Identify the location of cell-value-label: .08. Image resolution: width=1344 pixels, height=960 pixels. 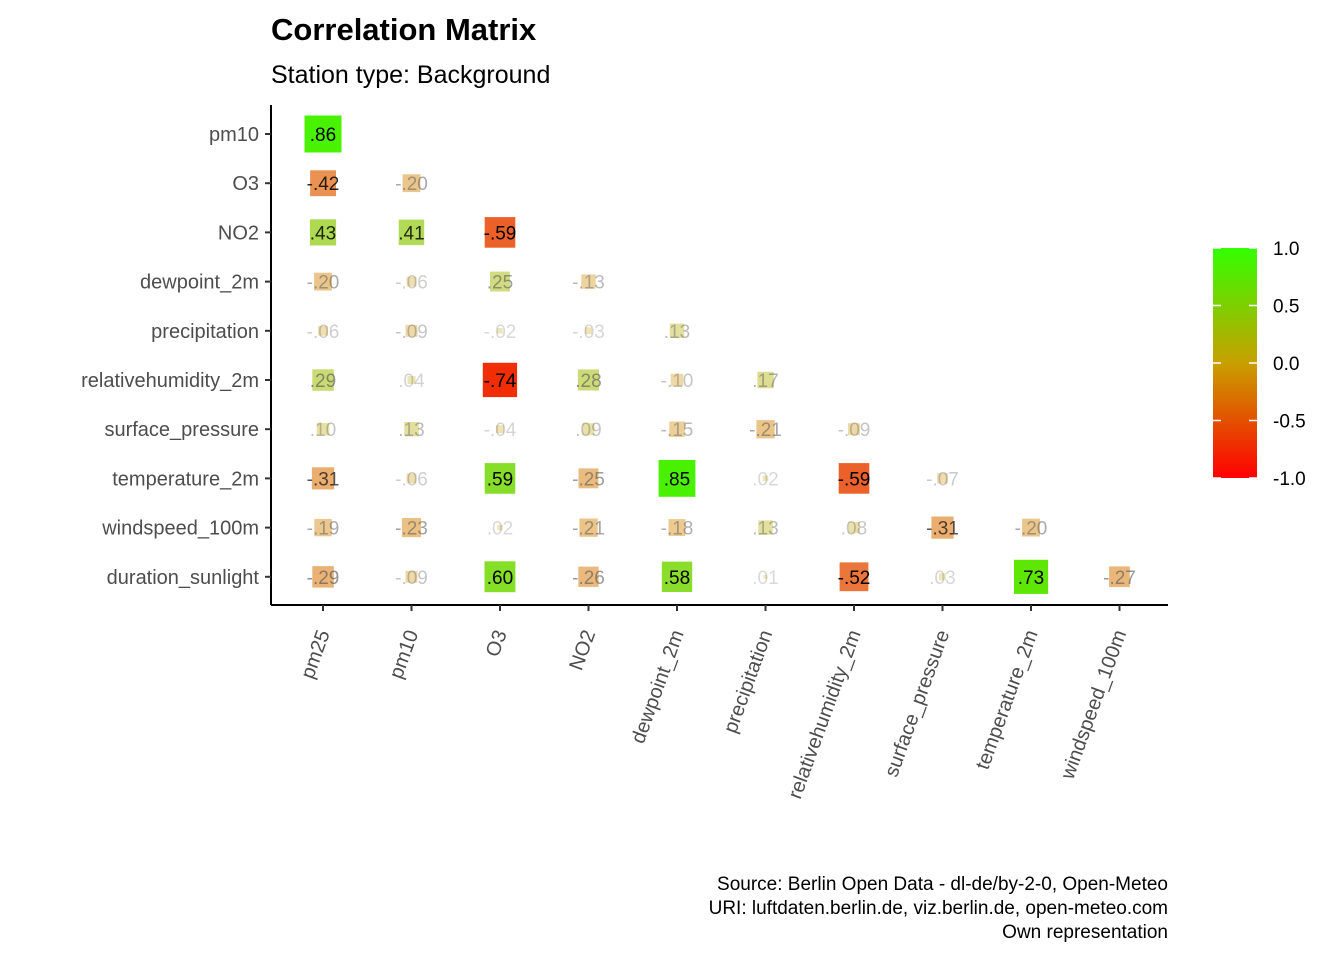
(854, 529).